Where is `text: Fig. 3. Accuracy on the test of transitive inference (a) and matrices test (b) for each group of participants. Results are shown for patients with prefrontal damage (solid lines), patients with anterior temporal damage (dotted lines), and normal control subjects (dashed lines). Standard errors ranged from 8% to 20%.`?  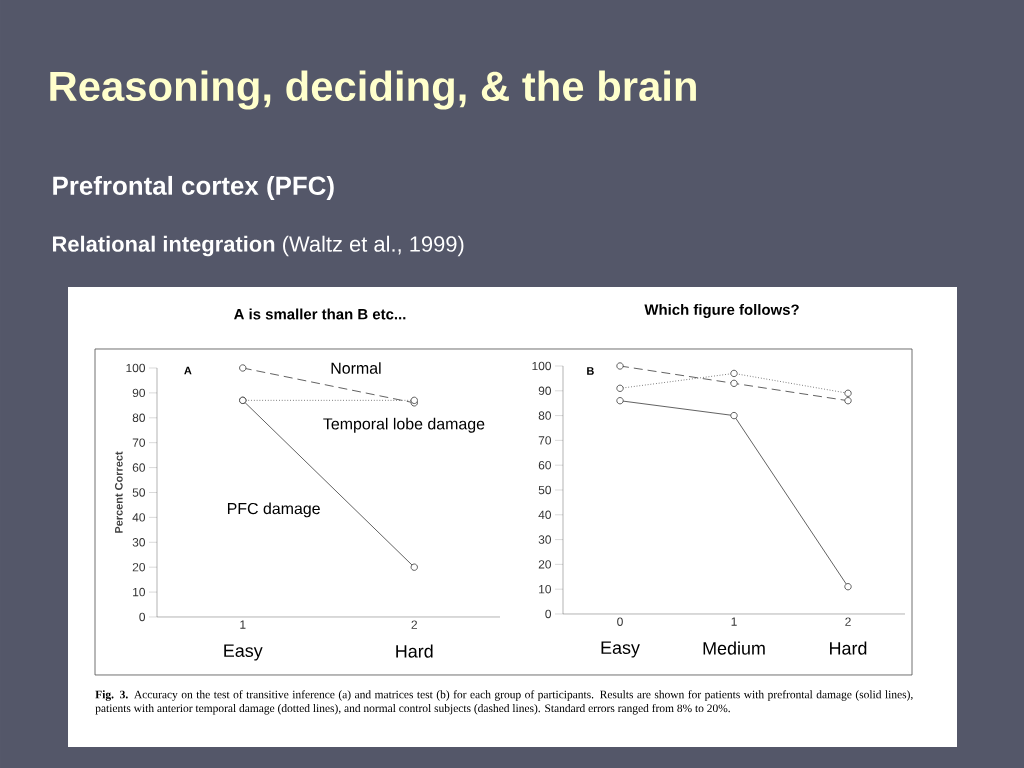
text: Fig. 3. Accuracy on the test of transitive inference (a) and matrices test (b) for each group of participants. Results are shown for patients with prefrontal damage (solid lines), patients with anterior temporal damage (dotted lines), and normal control subjects (dashed lines). Standard errors ranged from 8% to 20%. is located at coordinates (504, 702).